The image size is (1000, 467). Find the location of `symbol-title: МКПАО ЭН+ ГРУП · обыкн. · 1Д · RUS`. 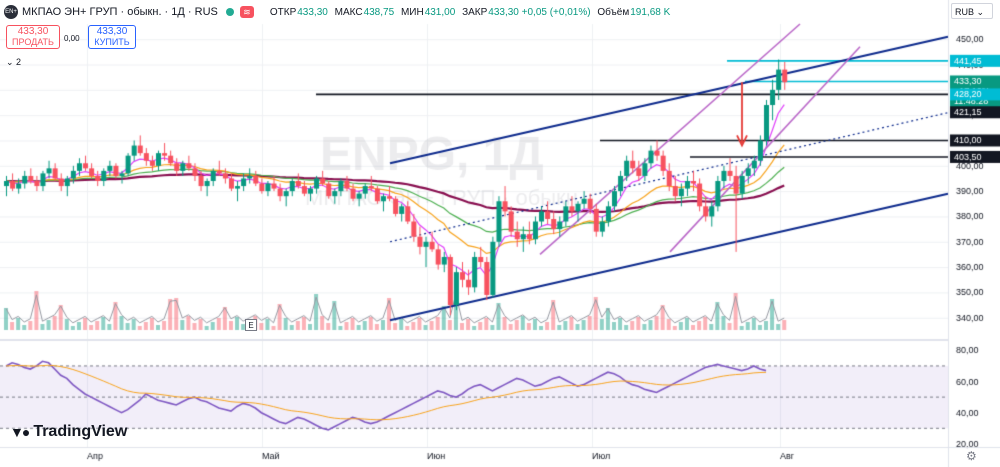

symbol-title: МКПАО ЭН+ ГРУП · обыкн. · 1Д · RUS is located at coordinates (120, 12).